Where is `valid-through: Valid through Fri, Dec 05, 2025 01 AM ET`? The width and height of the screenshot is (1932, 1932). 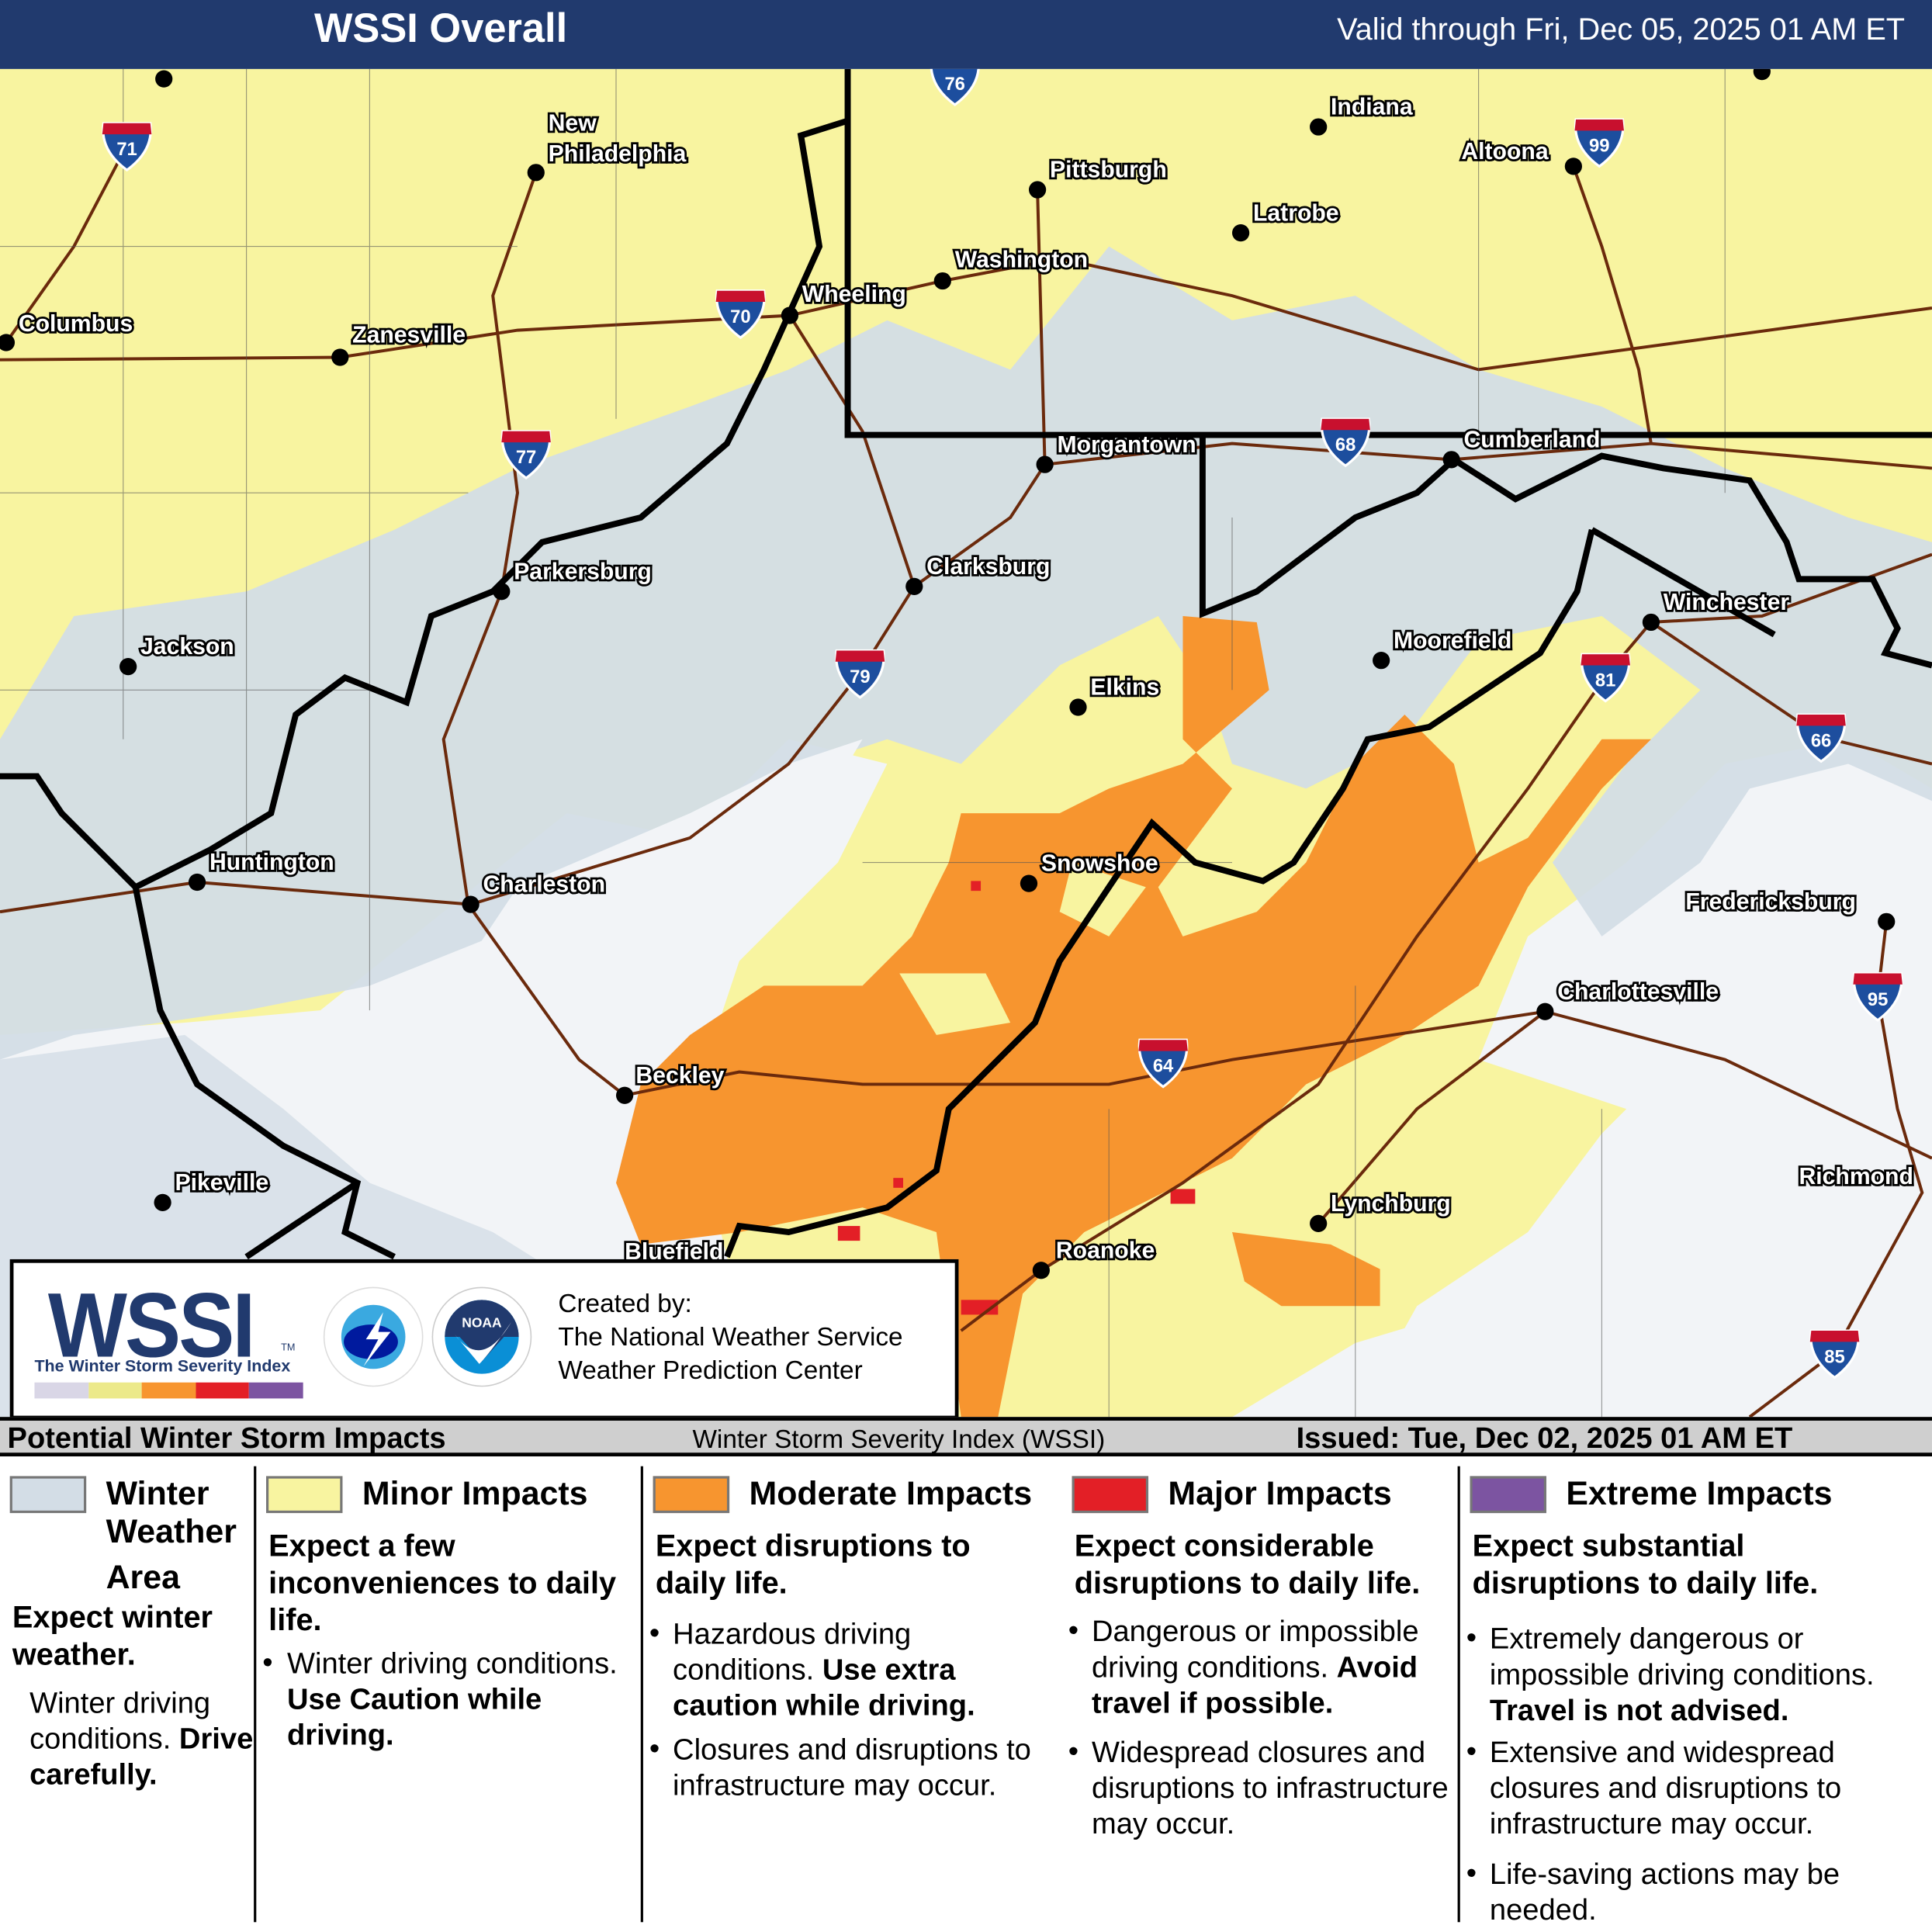
valid-through: Valid through Fri, Dec 05, 2025 01 AM ET is located at coordinates (1621, 29).